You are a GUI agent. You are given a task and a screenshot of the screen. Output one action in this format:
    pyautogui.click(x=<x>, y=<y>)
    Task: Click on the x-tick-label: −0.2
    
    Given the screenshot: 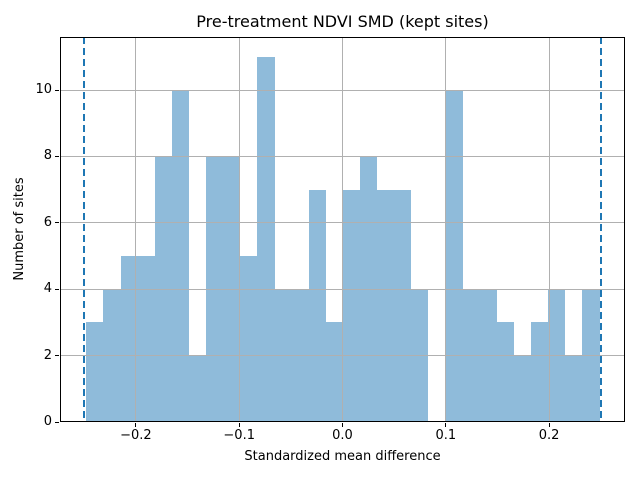 What is the action you would take?
    pyautogui.click(x=136, y=435)
    